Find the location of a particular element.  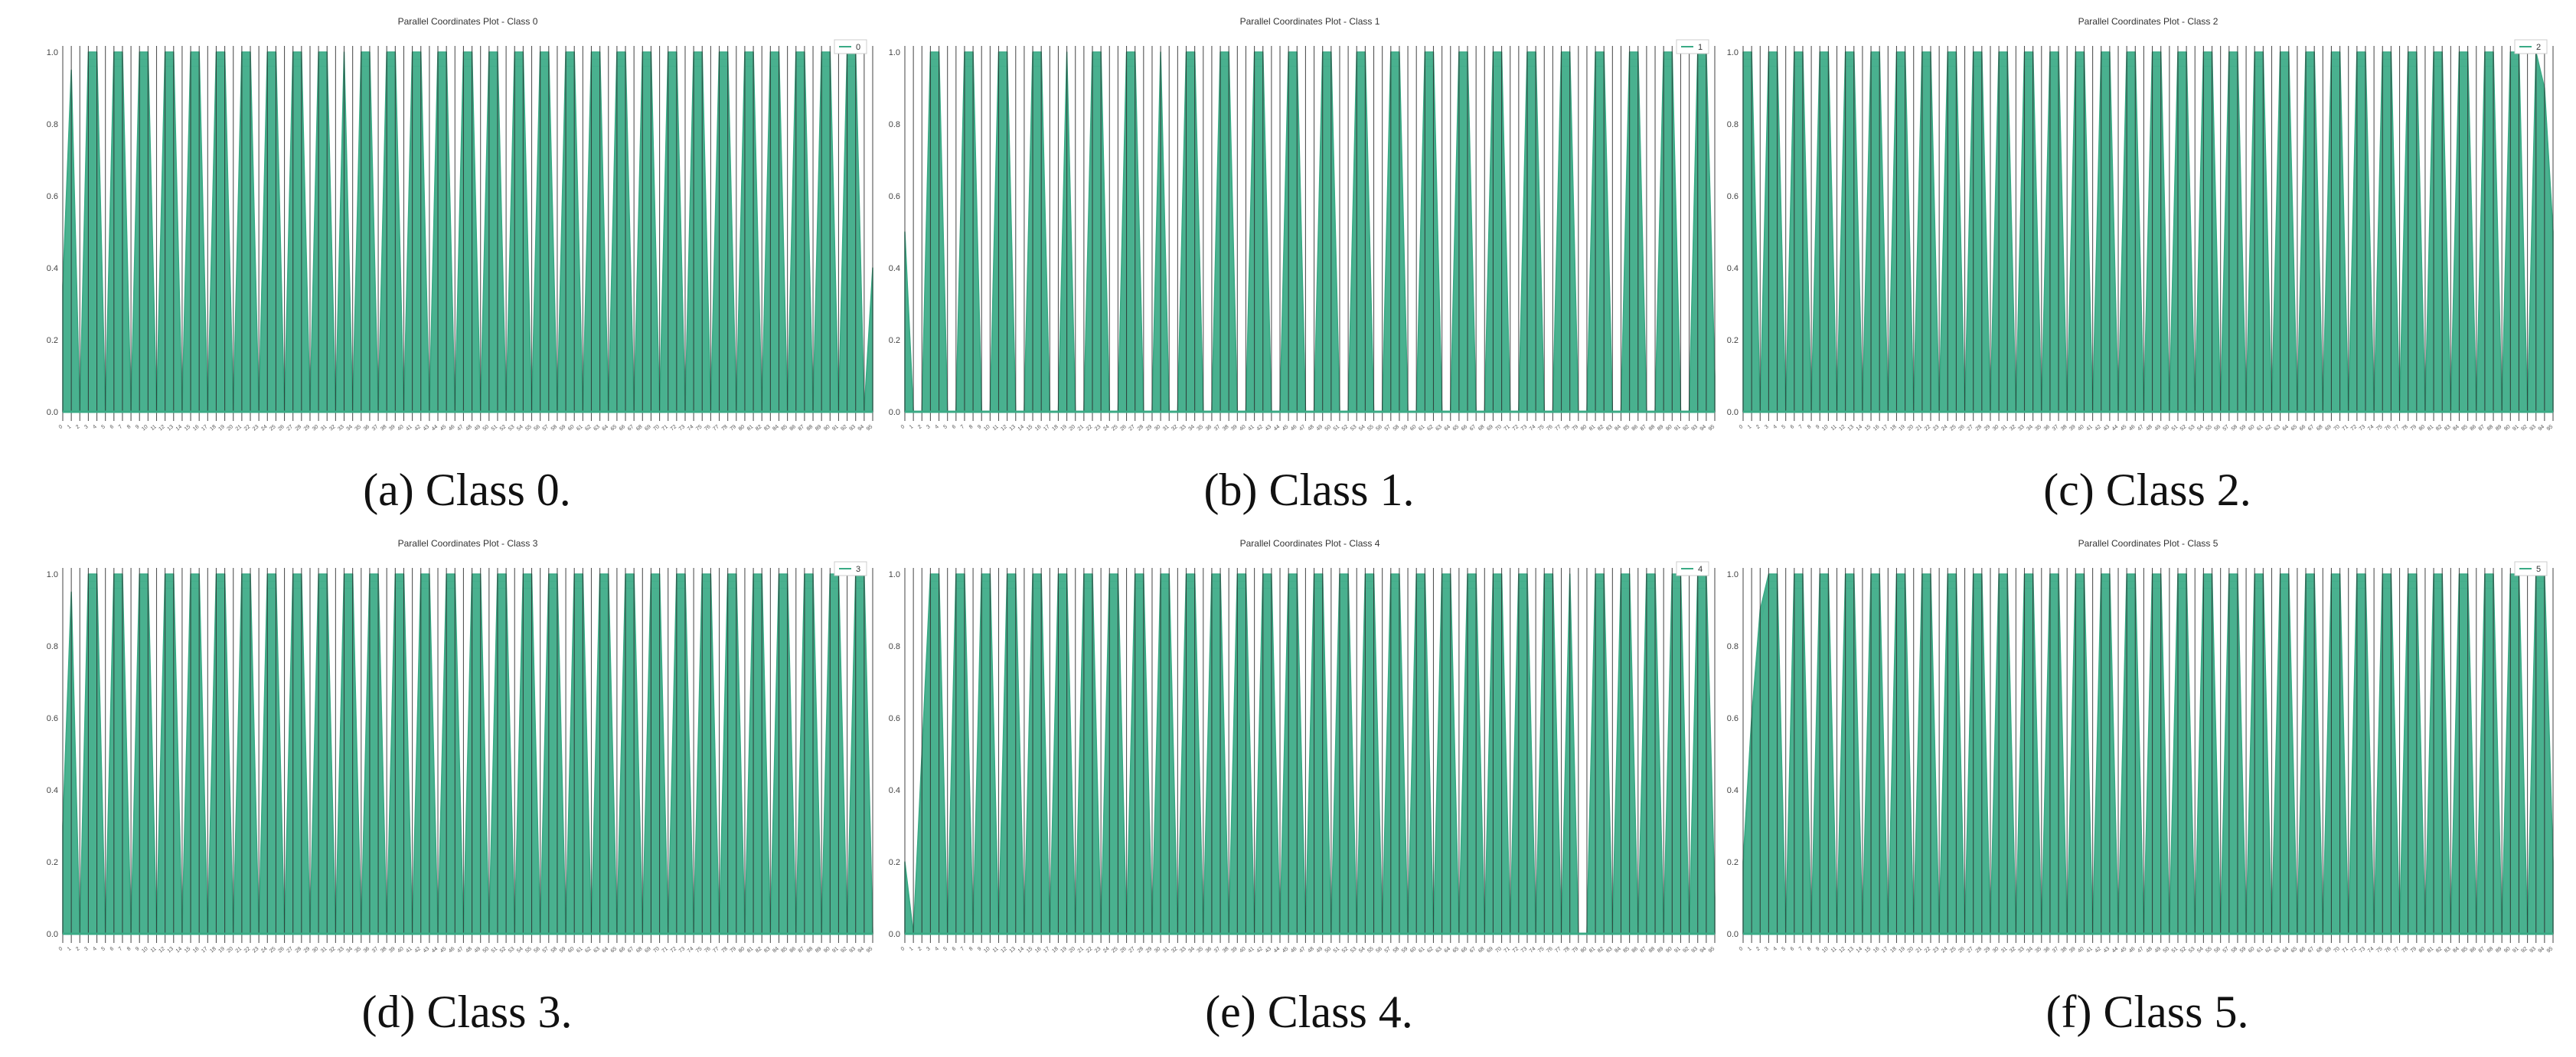

y-tick-label: 0.8 is located at coordinates (894, 124).